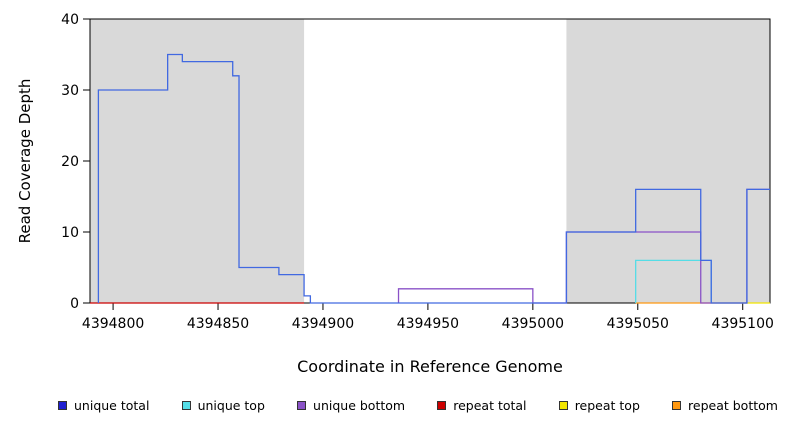 The width and height of the screenshot is (792, 432). Describe the element at coordinates (113, 324) in the screenshot. I see `x-tick-label: 4394800` at that location.